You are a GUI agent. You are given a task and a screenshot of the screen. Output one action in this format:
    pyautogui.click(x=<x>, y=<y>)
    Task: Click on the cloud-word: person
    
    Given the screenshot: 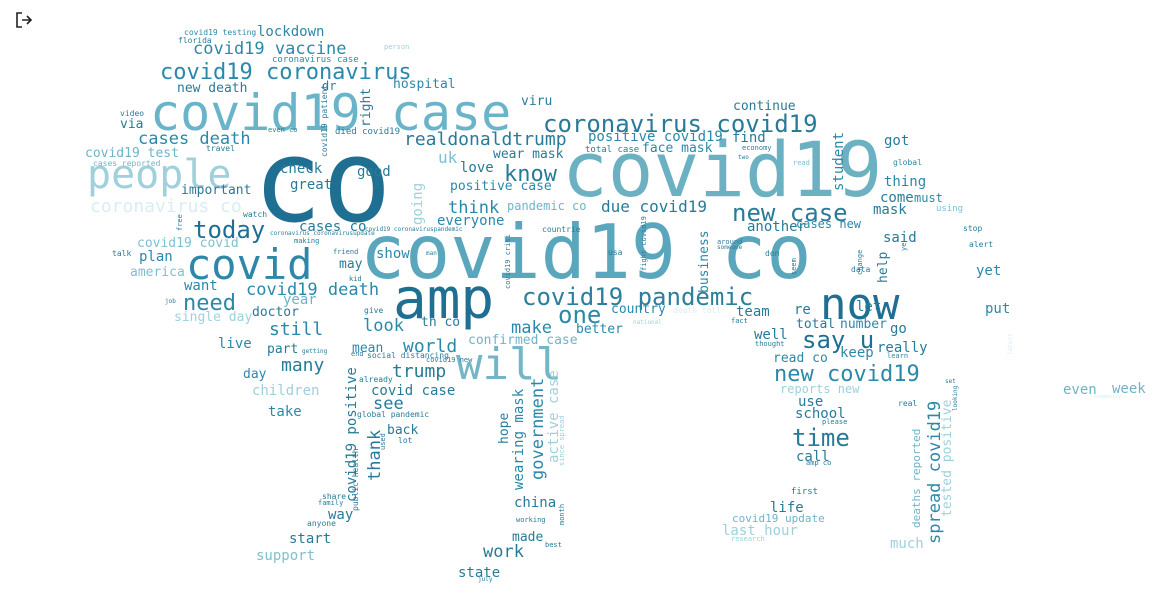 What is the action you would take?
    pyautogui.click(x=397, y=47)
    